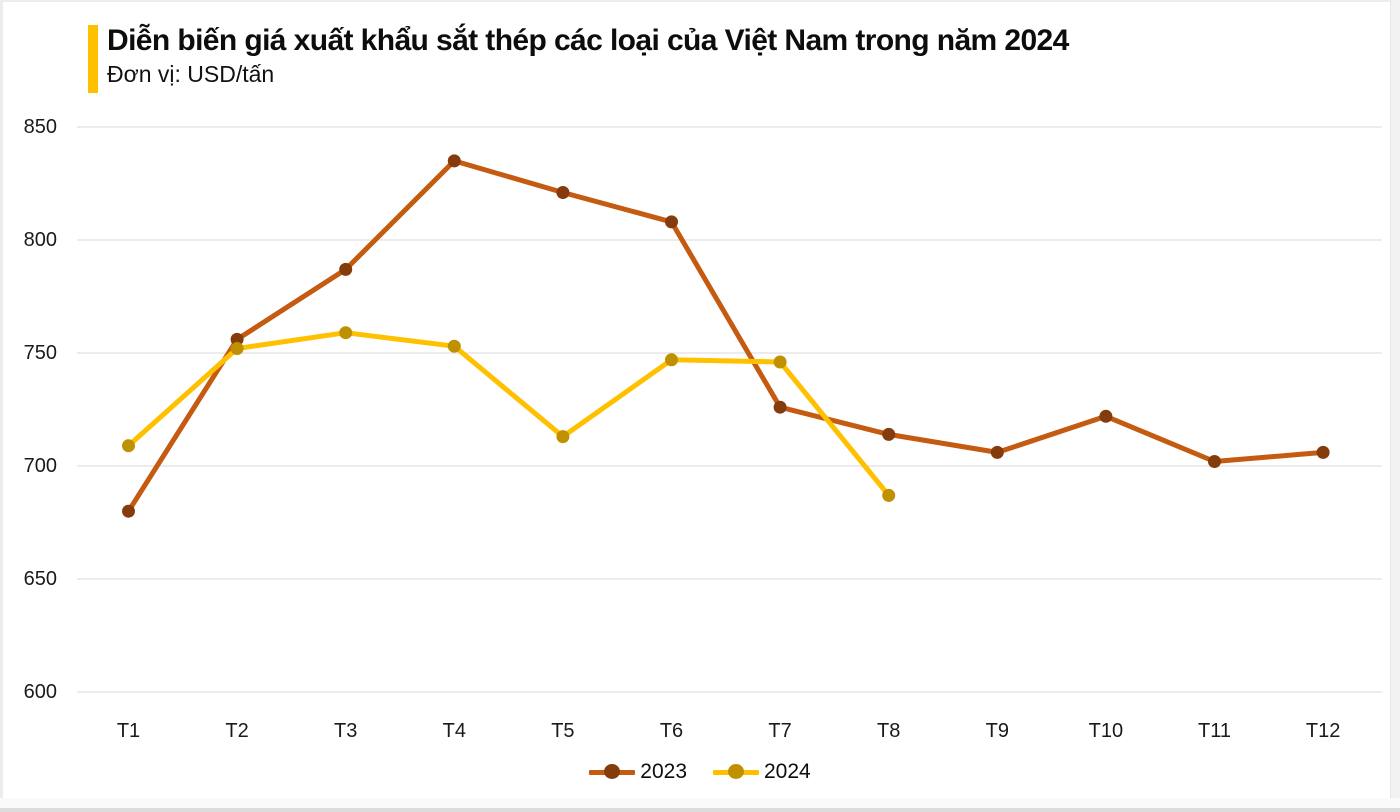  What do you see at coordinates (454, 346) in the screenshot?
I see `series-2024-point-T4` at bounding box center [454, 346].